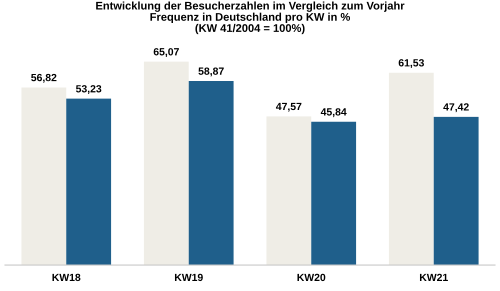 Image resolution: width=500 pixels, height=291 pixels. I want to click on data-label: 56,82, so click(43, 78).